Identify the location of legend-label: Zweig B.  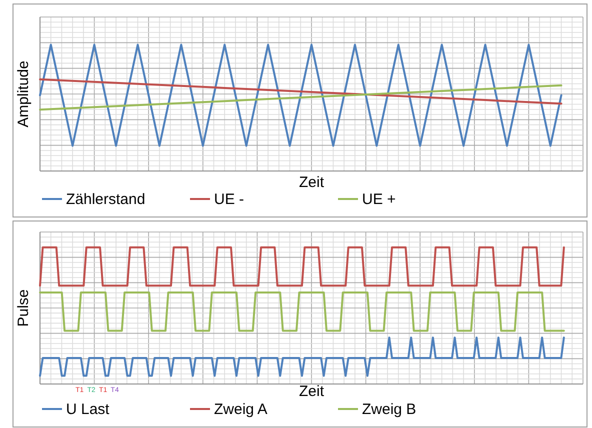
(389, 409).